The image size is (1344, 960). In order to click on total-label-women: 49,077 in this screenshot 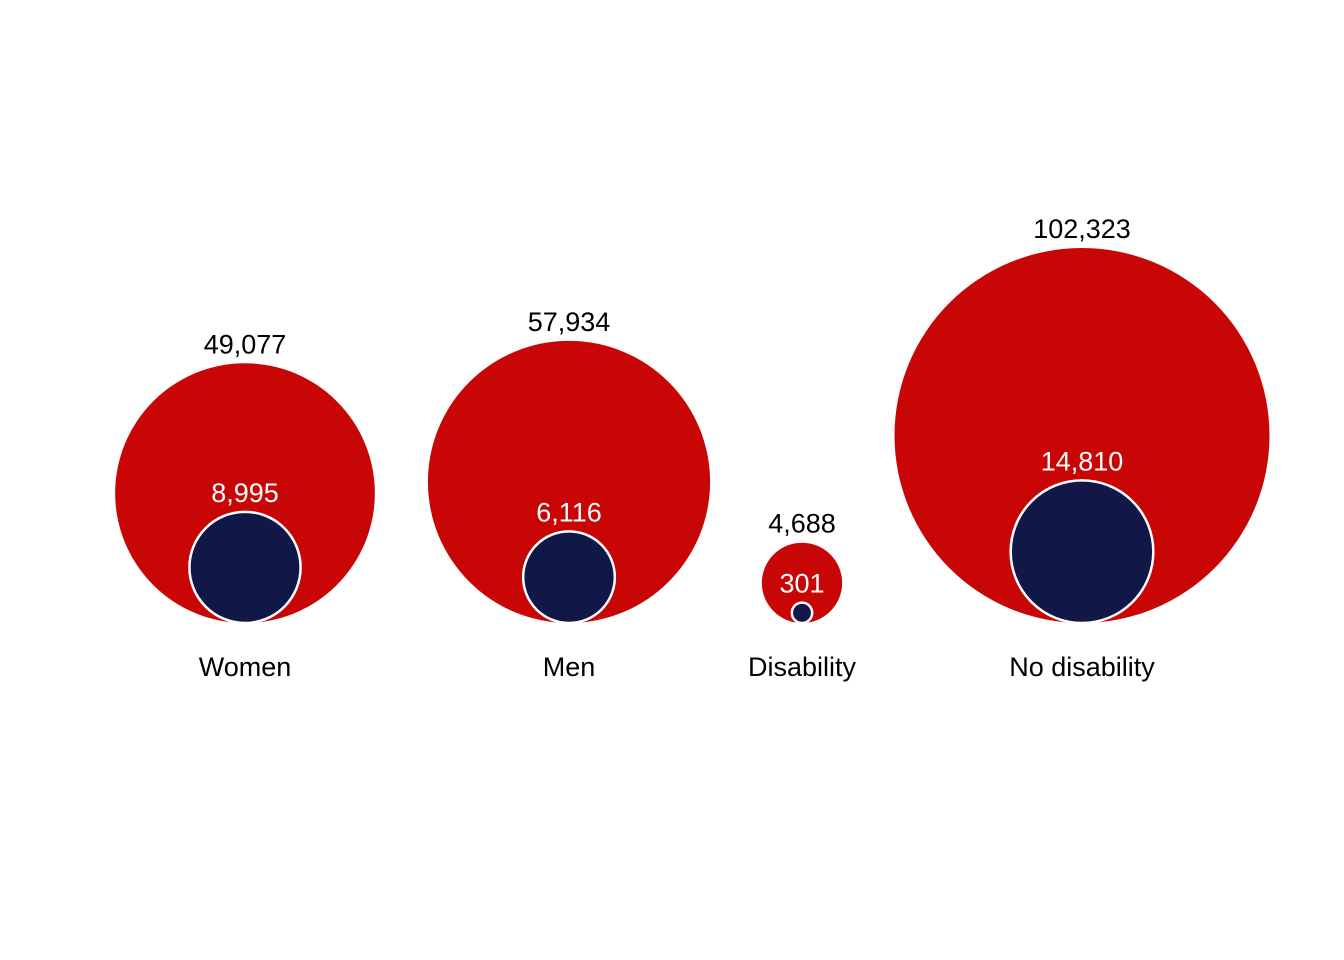, I will do `click(245, 344)`.